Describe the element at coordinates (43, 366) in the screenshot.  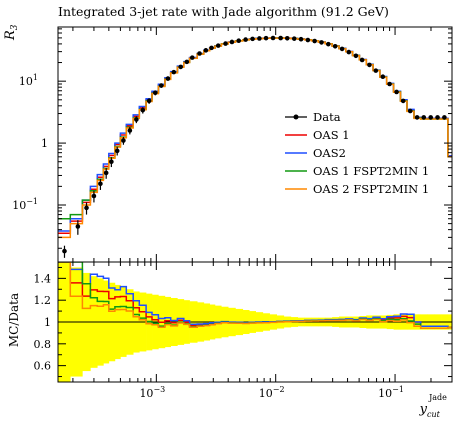
I see `y-tick-label-ratio: 0.6` at that location.